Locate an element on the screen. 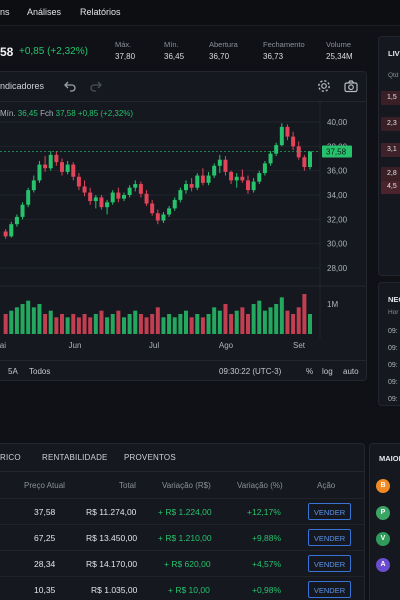  chart-footer: 5A Todos 09:30:22 (UTC-3) % log auto is located at coordinates (183, 370).